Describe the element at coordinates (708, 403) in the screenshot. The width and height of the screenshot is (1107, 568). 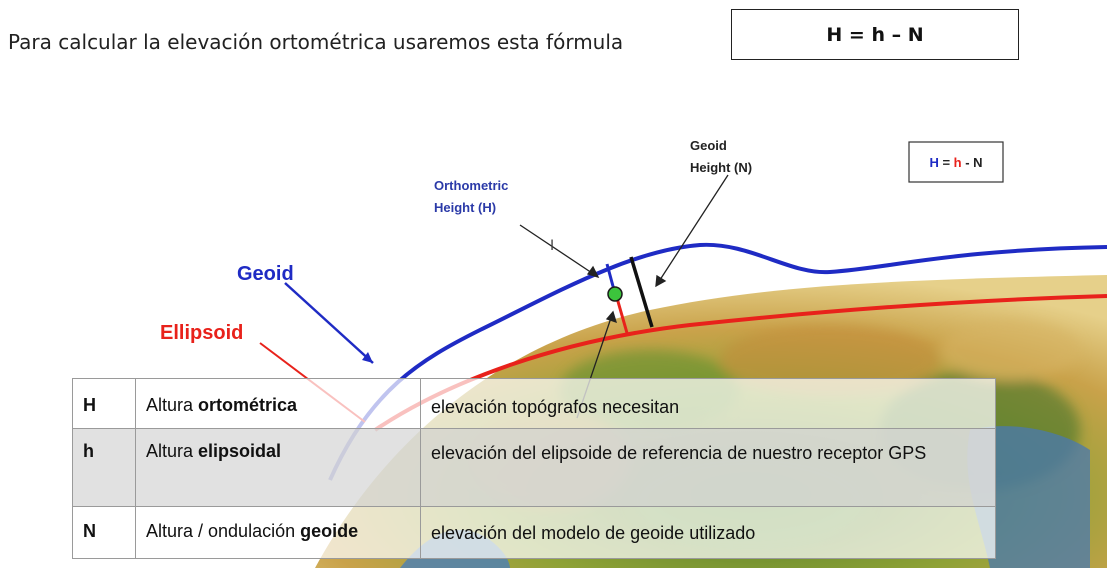
I see `description-cell: elevación topógrafos necesitan` at that location.